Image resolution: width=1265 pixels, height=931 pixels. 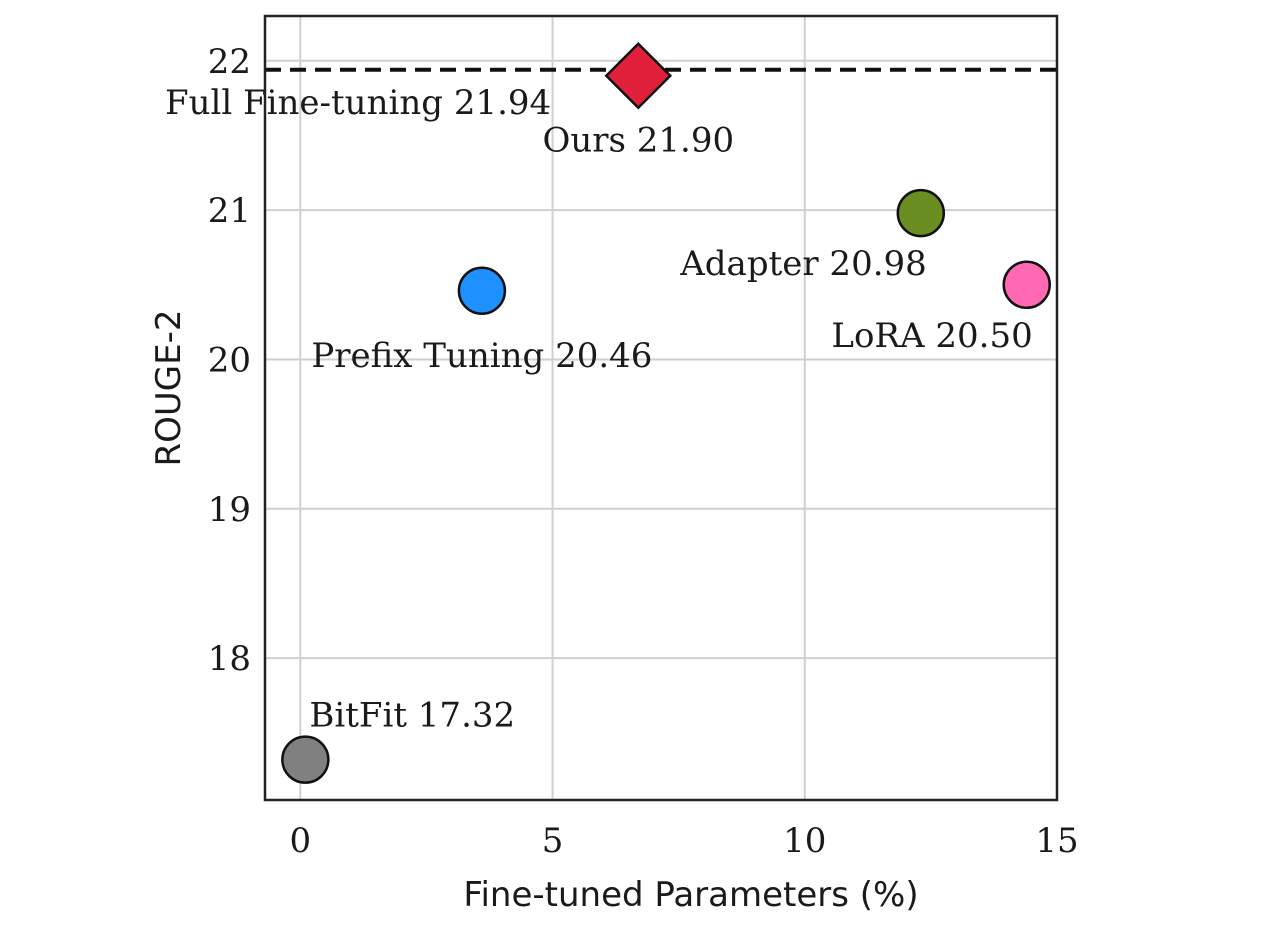 What do you see at coordinates (169, 387) in the screenshot?
I see `y-axis-title: ROUGE-2` at bounding box center [169, 387].